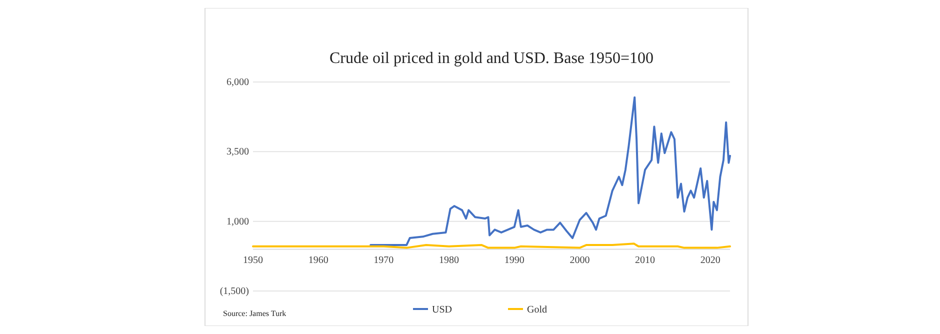  I want to click on x-tick-label: 1950, so click(253, 260).